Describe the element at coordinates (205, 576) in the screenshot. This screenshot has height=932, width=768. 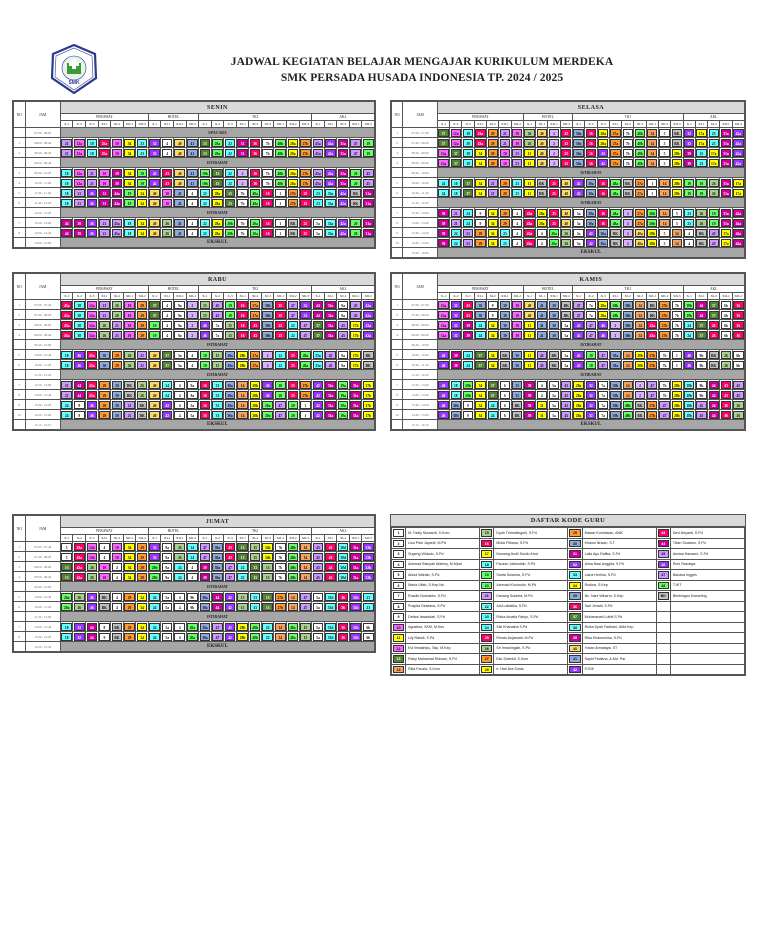
I see `teacher-code-cell: 39` at that location.